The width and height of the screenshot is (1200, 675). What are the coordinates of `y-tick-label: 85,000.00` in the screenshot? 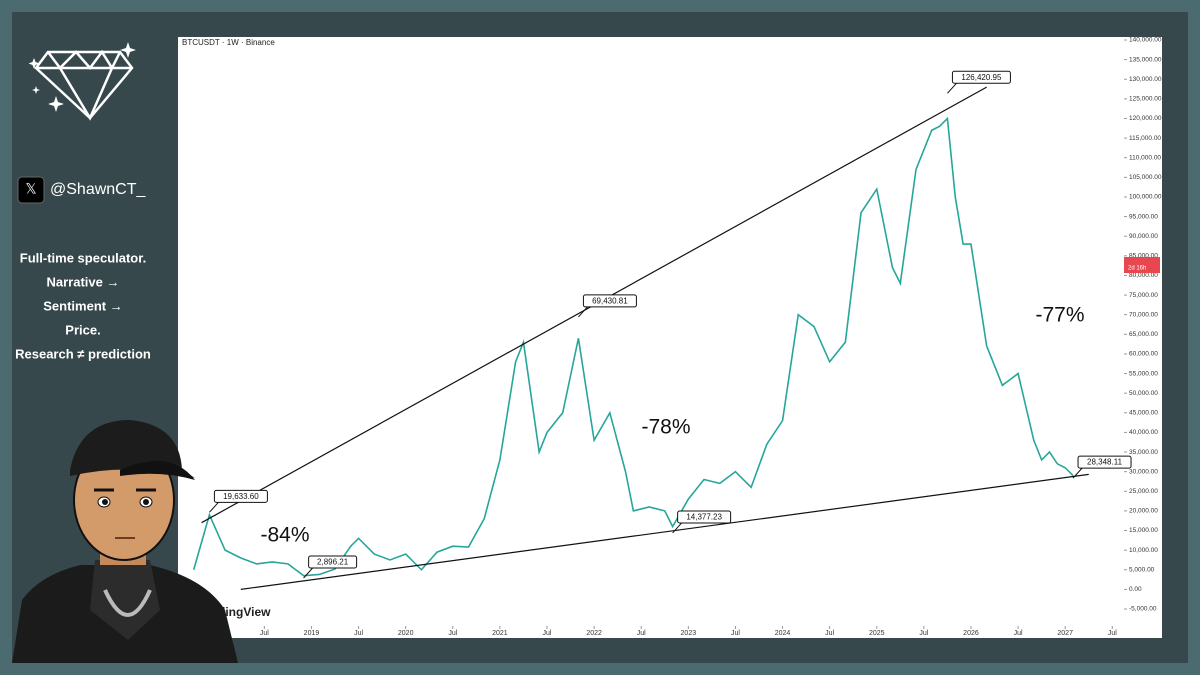 It's located at (1143, 256).